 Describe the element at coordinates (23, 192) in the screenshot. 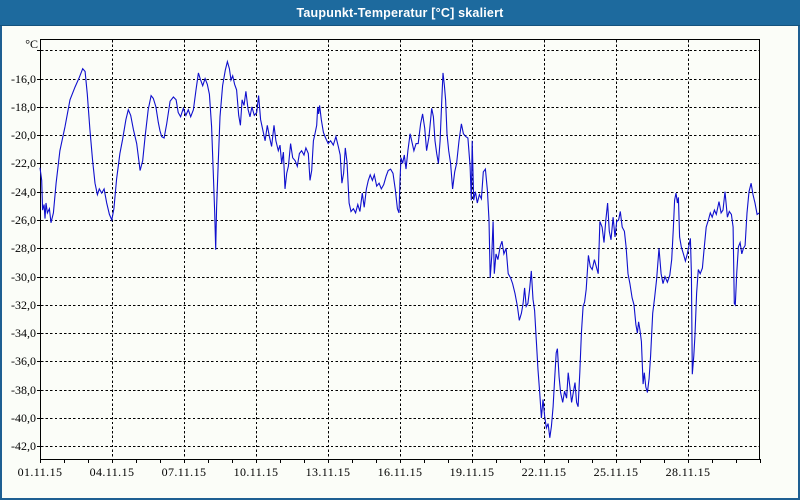

I see `y-tick-label: -24,0` at that location.